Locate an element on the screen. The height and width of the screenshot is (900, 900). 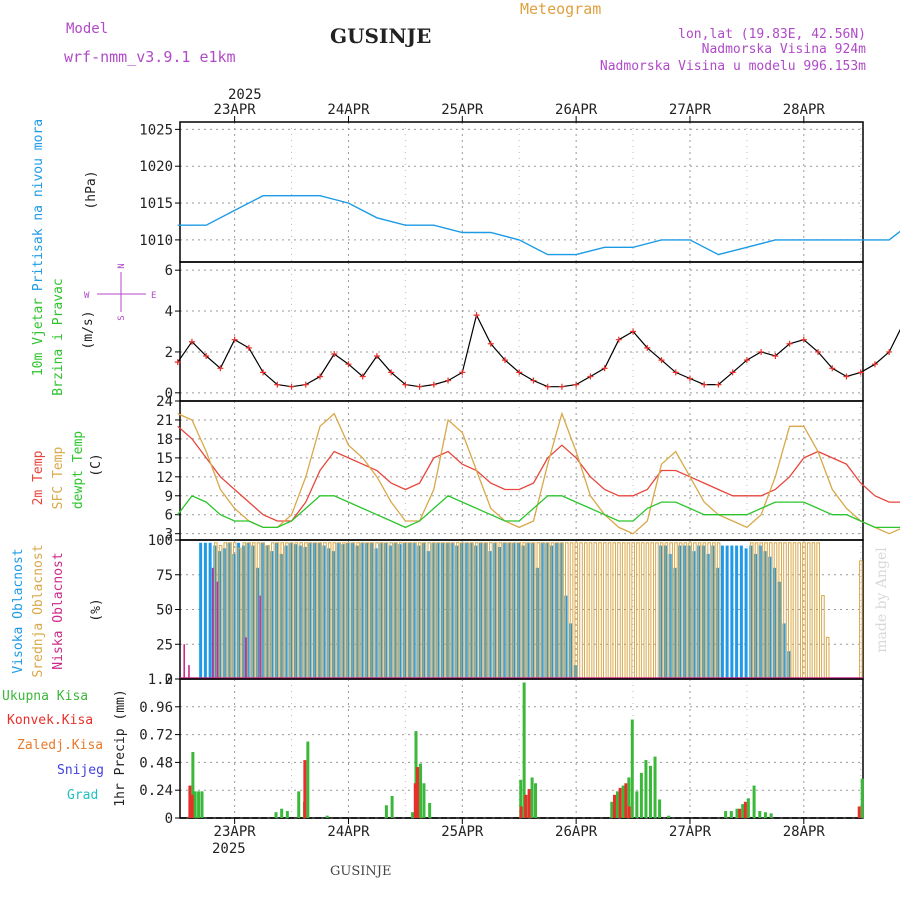
wind-unit: (m/s) is located at coordinates (88, 329).